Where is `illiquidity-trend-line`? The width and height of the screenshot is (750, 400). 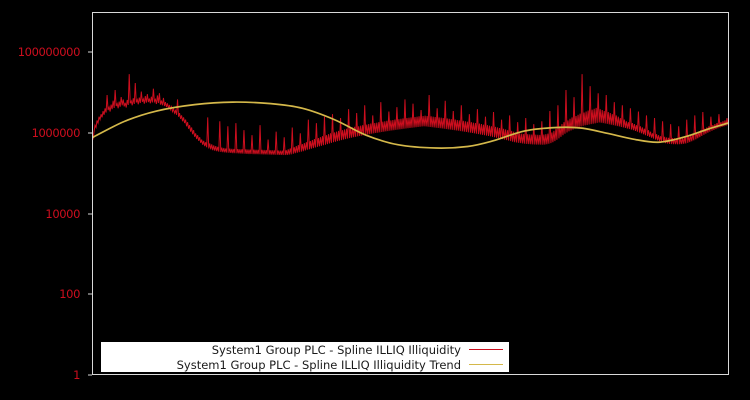
illiquidity-trend-line is located at coordinates (410, 125).